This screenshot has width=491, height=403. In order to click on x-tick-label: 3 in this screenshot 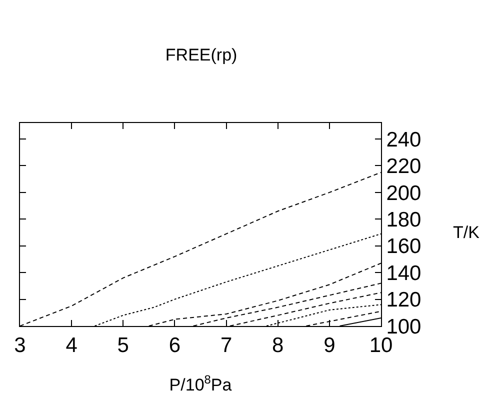, I will do `click(20, 346)`.